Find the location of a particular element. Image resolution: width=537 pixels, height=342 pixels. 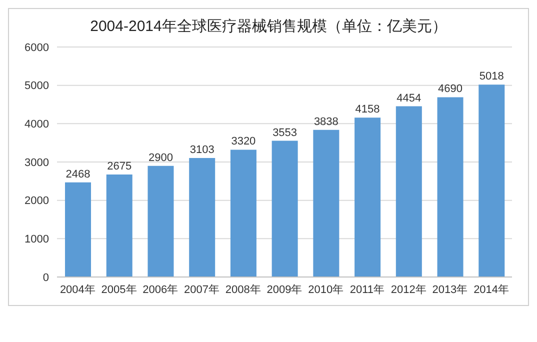

x-tick-label: 2014年 is located at coordinates (492, 290).